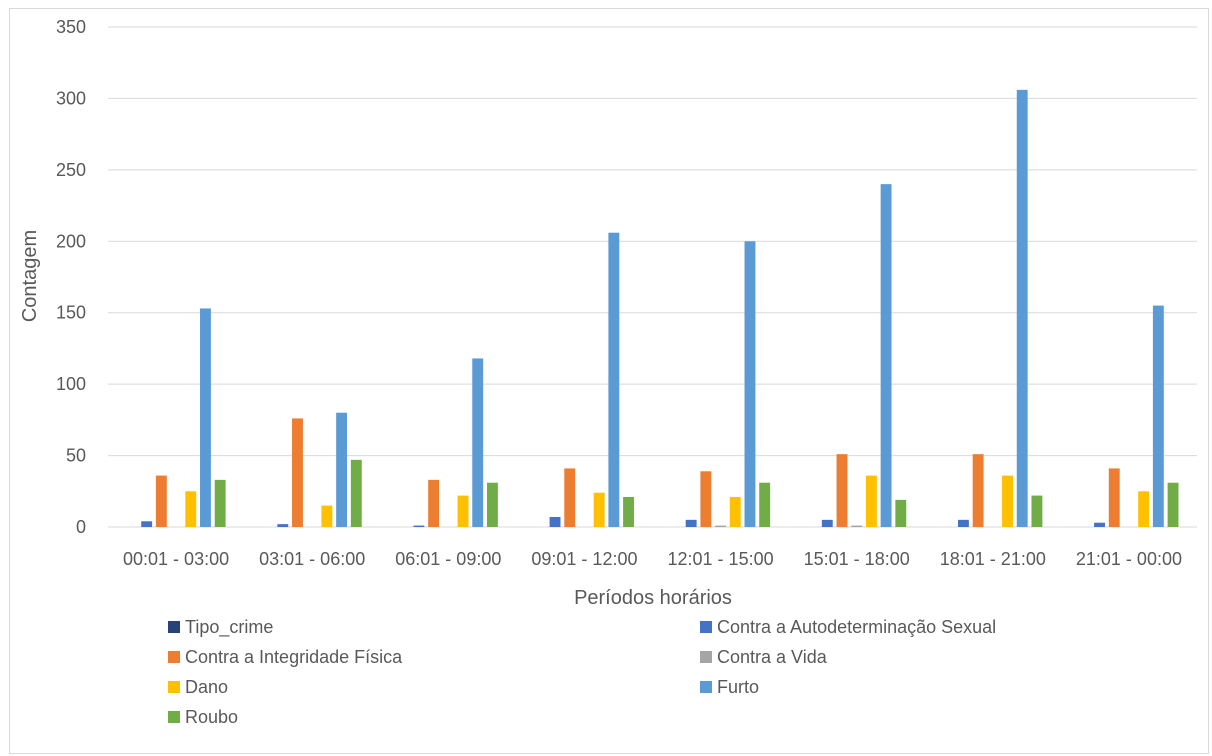  What do you see at coordinates (71, 170) in the screenshot?
I see `y-tick-label: 250` at bounding box center [71, 170].